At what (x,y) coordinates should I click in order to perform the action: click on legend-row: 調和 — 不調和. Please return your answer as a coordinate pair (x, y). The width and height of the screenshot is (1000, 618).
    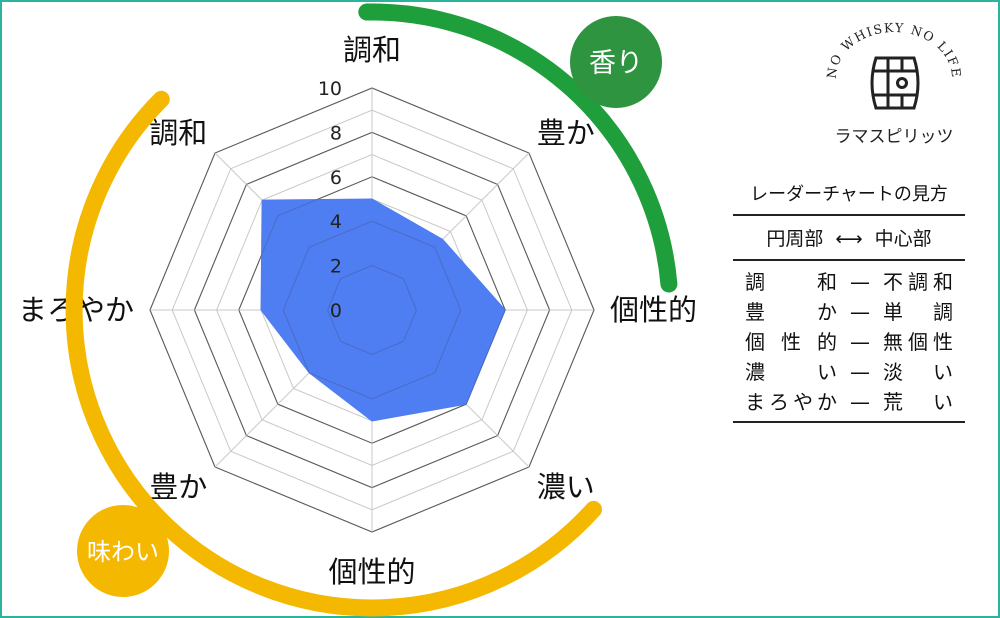
    Looking at the image, I should click on (849, 282).